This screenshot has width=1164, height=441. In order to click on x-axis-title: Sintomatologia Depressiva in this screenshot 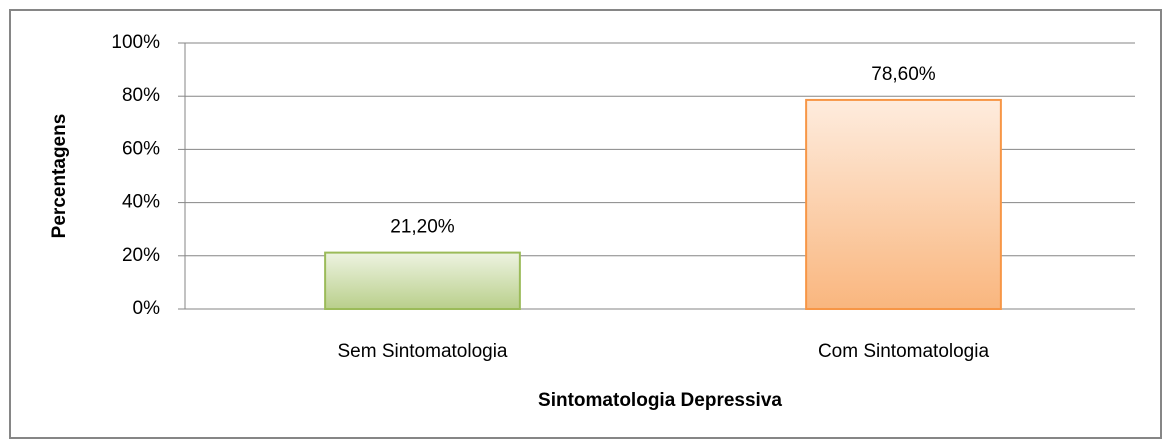, I will do `click(660, 400)`.